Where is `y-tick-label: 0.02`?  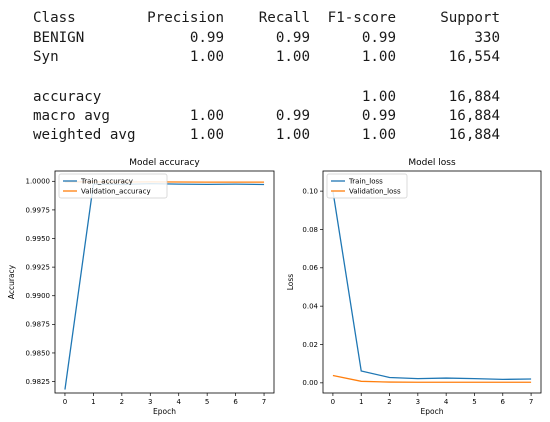 y-tick-label: 0.02 is located at coordinates (310, 345).